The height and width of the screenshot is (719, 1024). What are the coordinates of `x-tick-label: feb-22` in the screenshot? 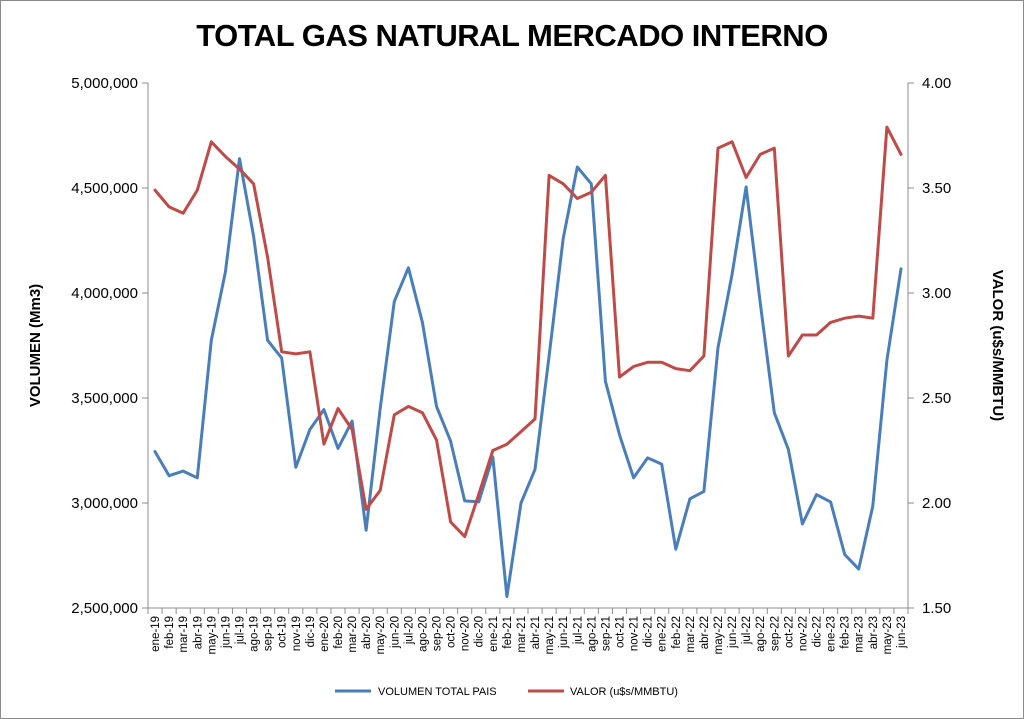 It's located at (677, 632).